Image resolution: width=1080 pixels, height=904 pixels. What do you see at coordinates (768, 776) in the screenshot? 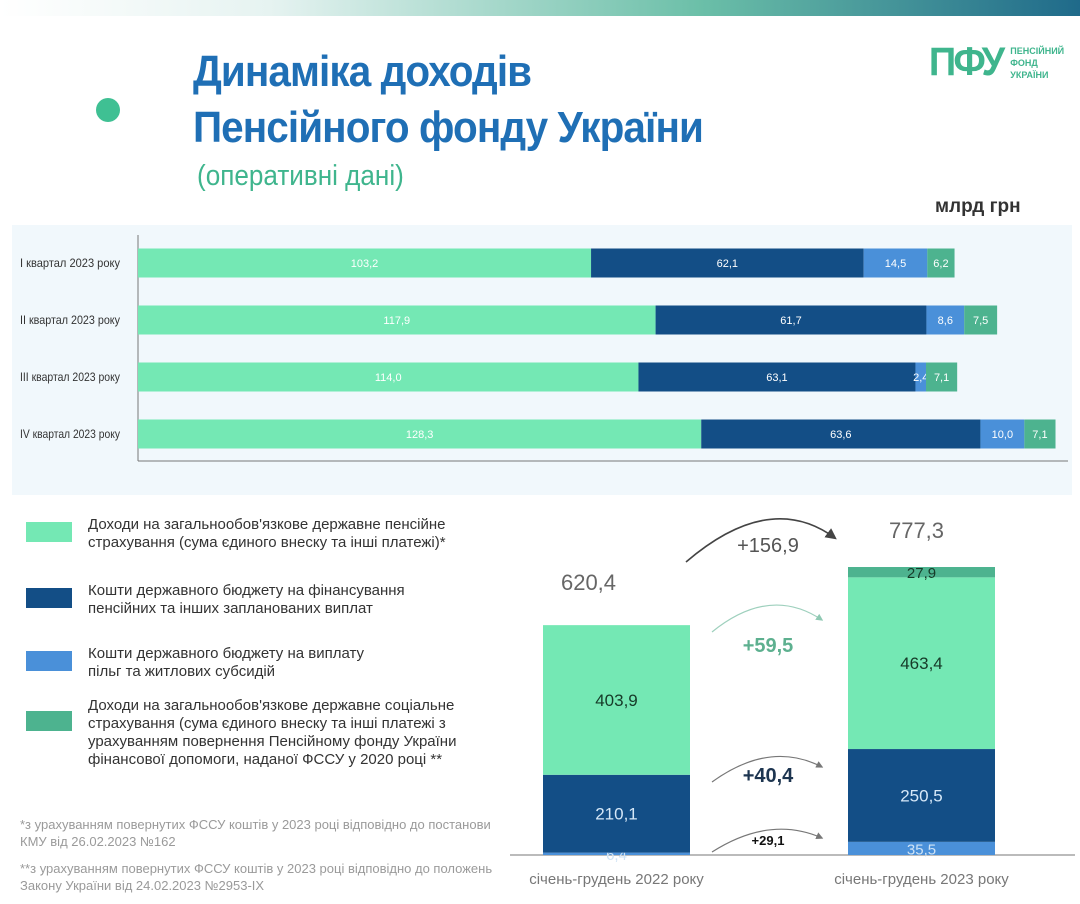
I see `change-label: +40,4` at bounding box center [768, 776].